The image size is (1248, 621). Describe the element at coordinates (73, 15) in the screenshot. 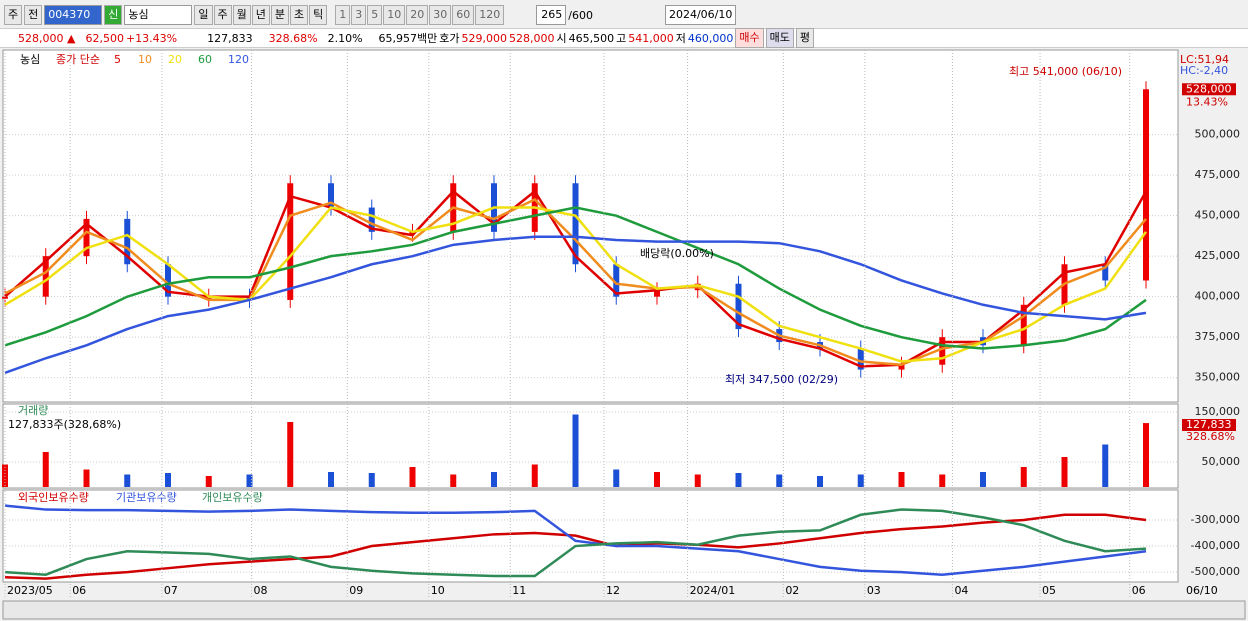

I see `code: 004370` at that location.